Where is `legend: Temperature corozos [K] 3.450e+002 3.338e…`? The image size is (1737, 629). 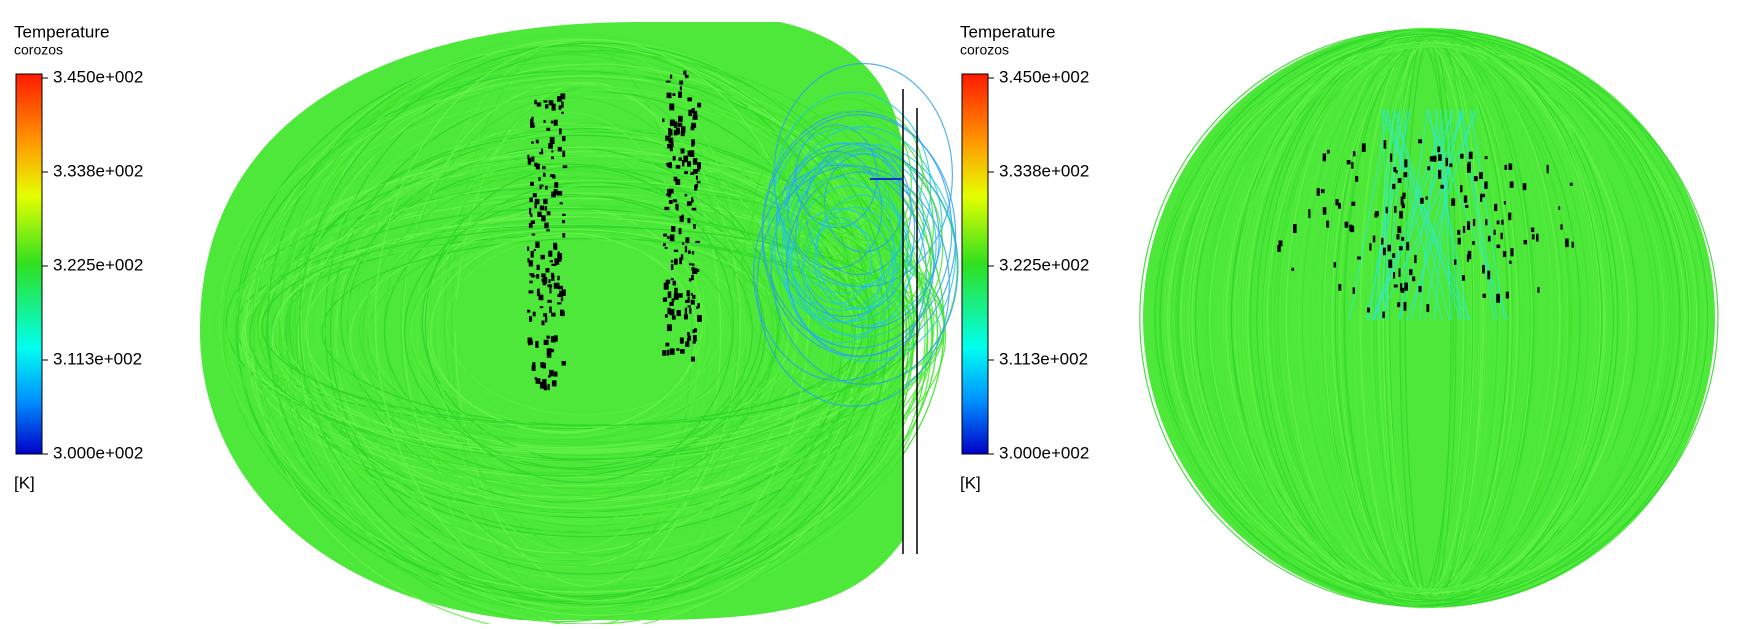
legend: Temperature corozos [K] 3.450e+002 3.338e… is located at coordinates (1024, 257).